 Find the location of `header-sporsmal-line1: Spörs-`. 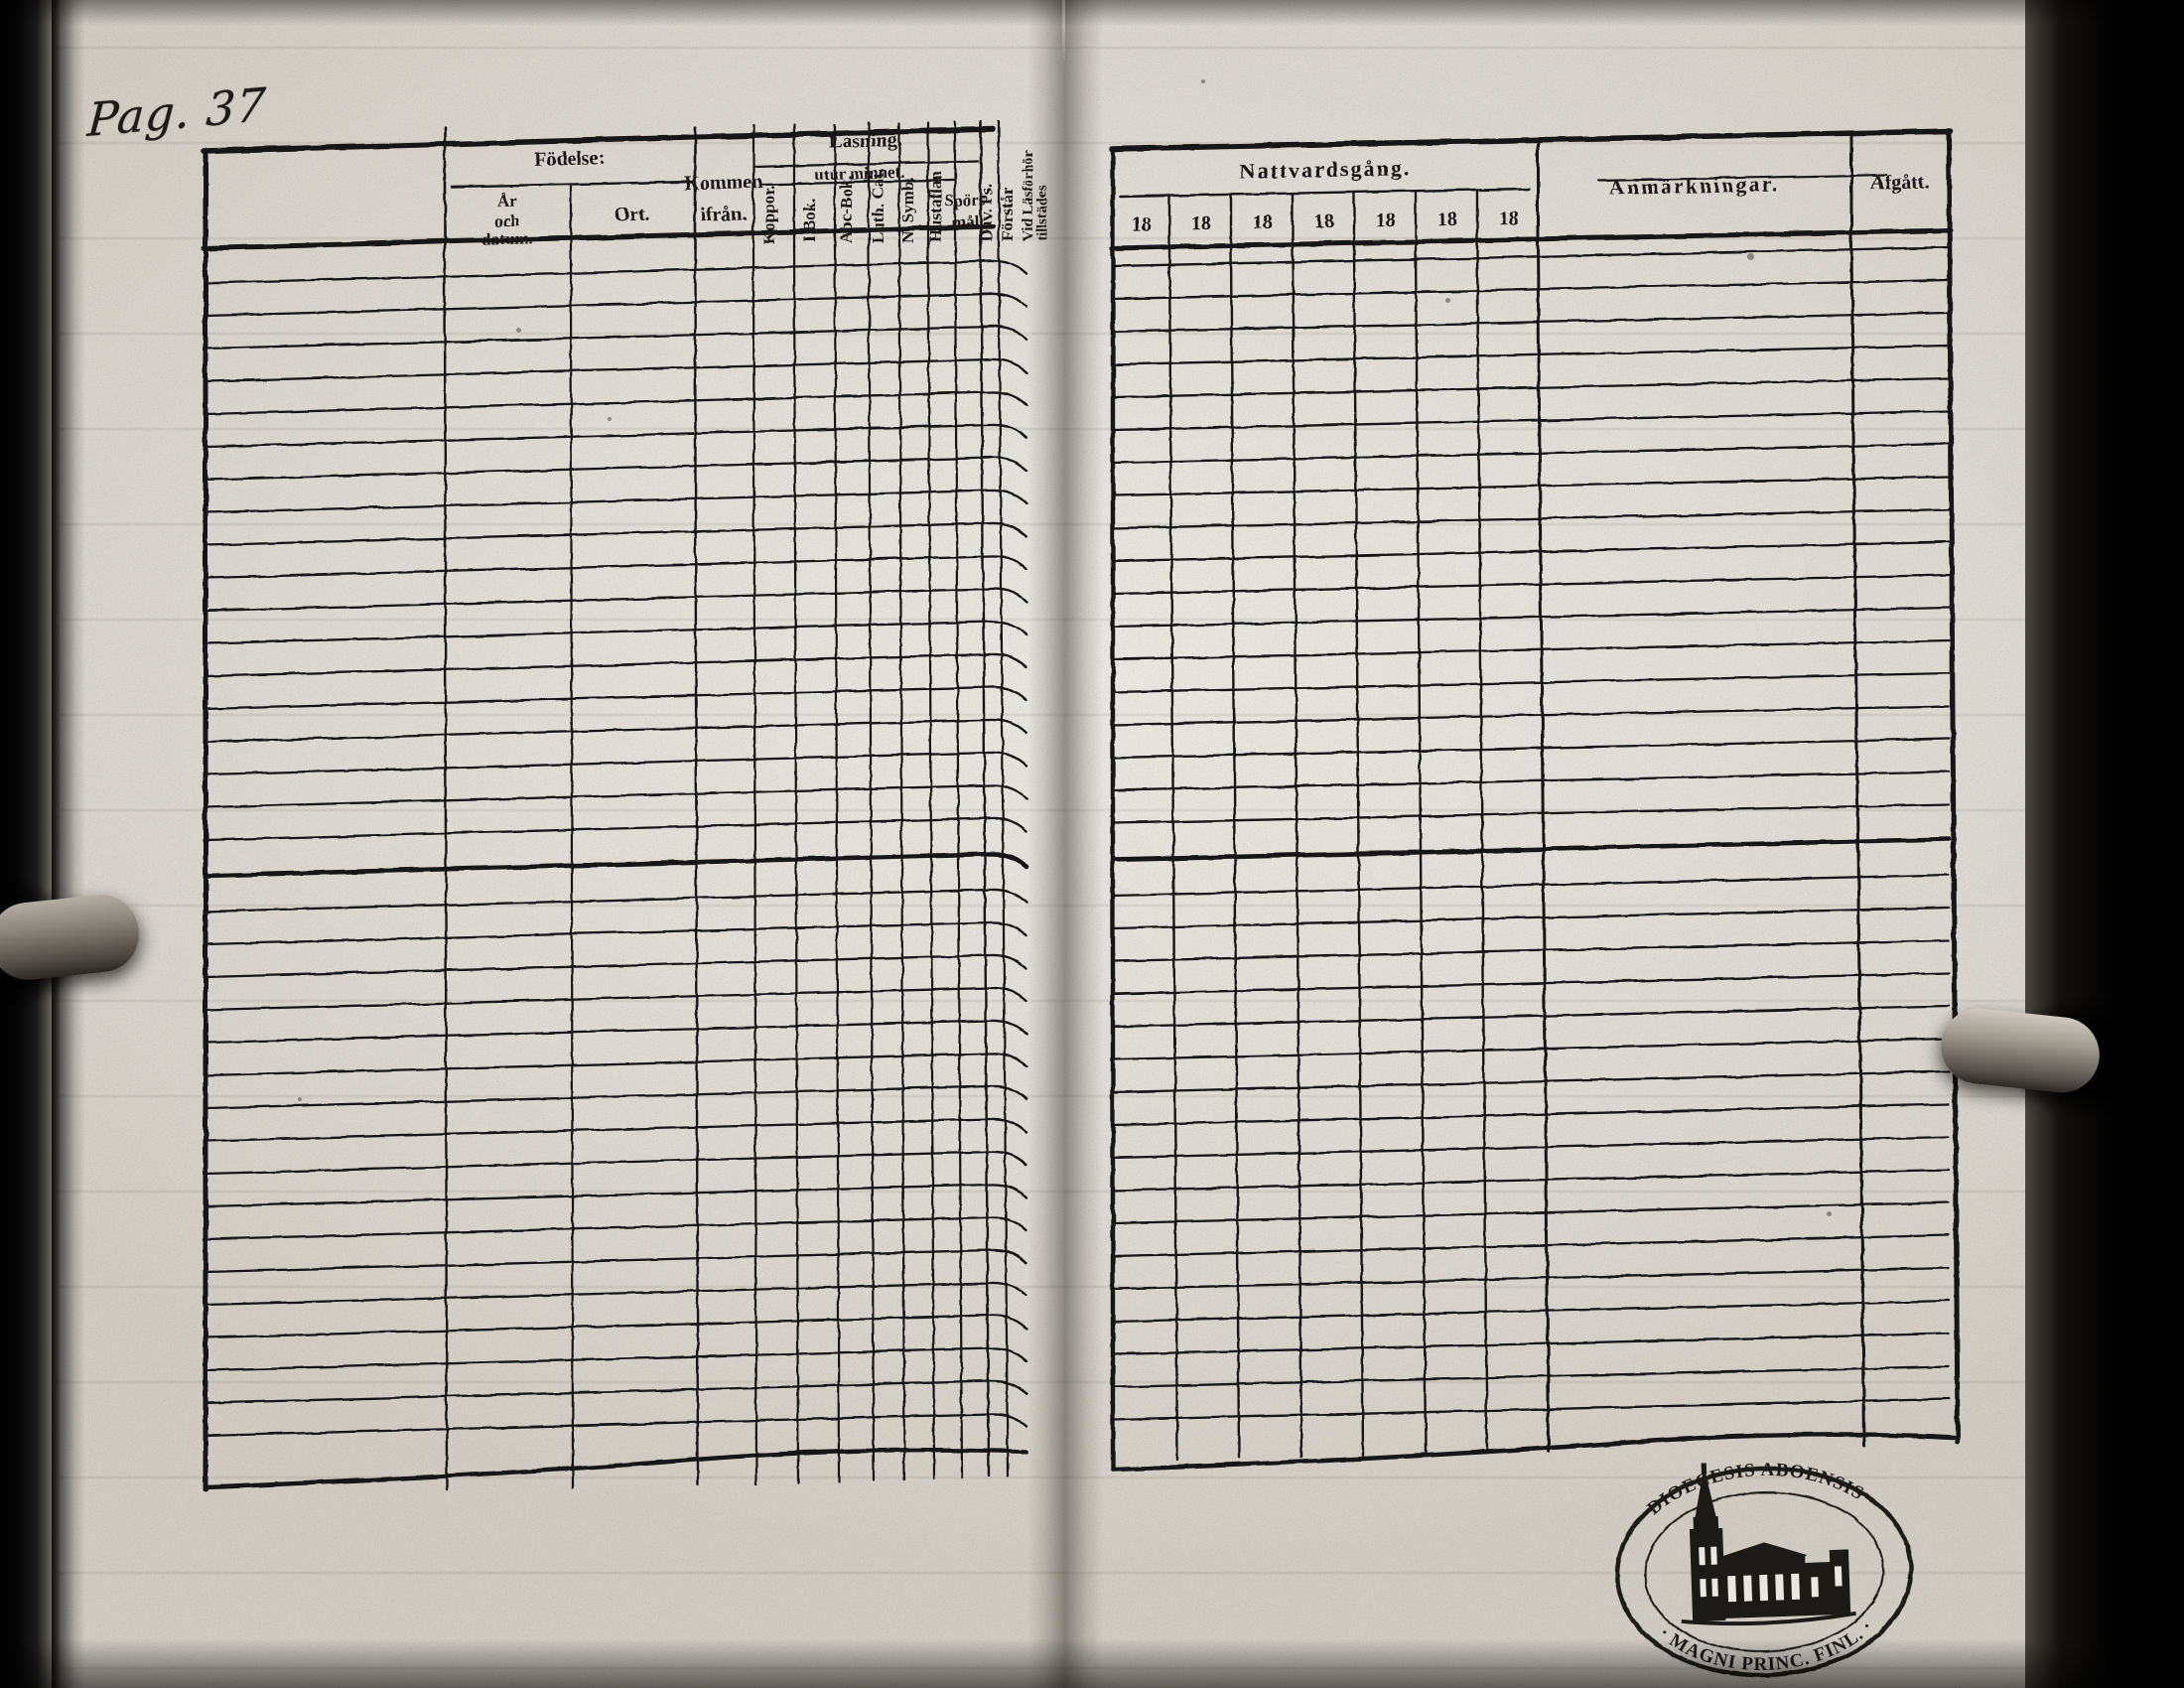

header-sporsmal-line1: Spörs- is located at coordinates (968, 200).